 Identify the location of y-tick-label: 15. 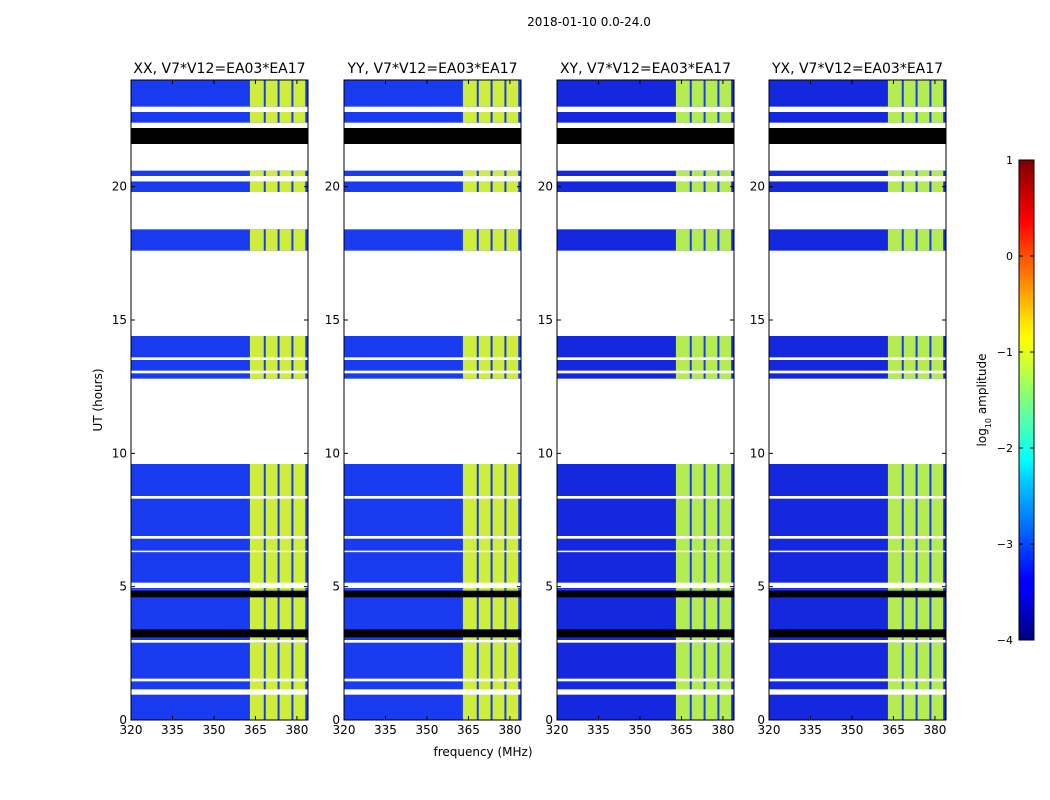
(119, 320).